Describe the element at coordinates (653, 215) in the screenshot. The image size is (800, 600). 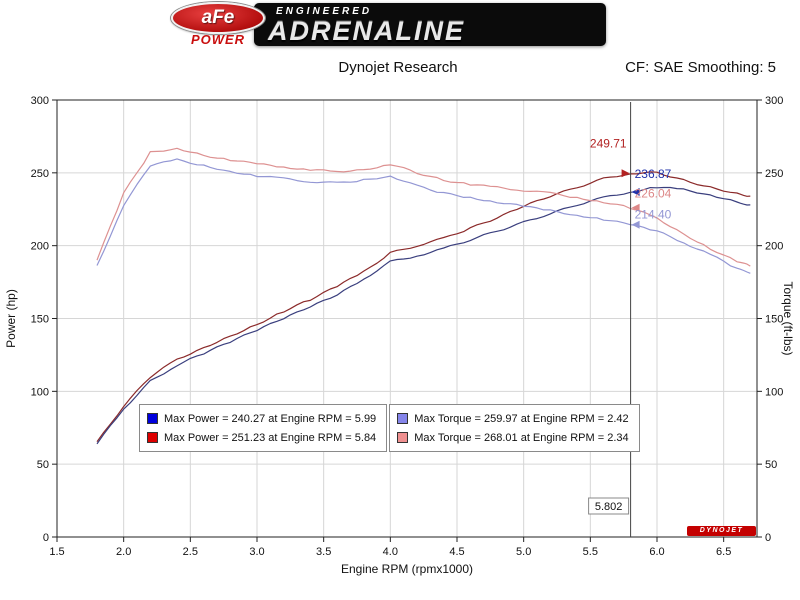
I see `cursor-value-label: 214.40` at that location.